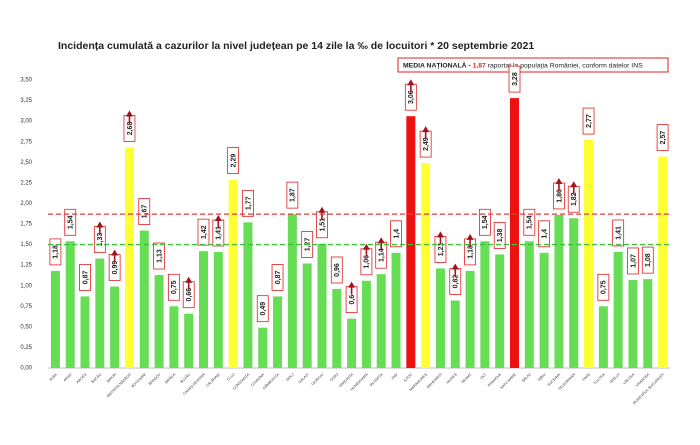 This screenshot has height=445, width=700. I want to click on x-tick-label: BOTOȘANI, so click(139, 381).